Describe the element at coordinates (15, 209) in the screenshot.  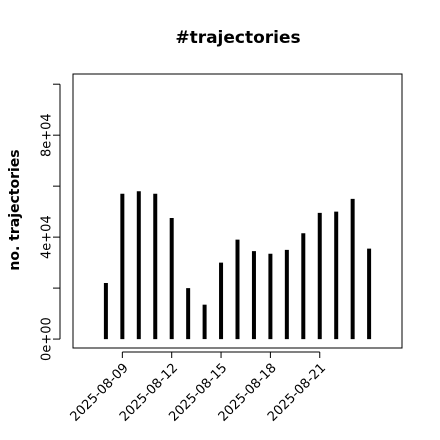
I see `y-axis-label: no. trajectories` at that location.